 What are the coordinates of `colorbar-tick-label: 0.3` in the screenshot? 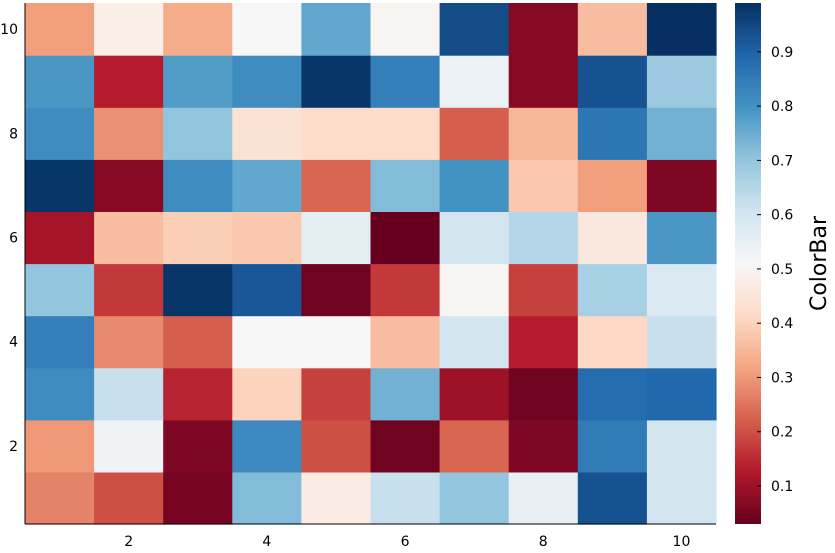 It's located at (782, 378).